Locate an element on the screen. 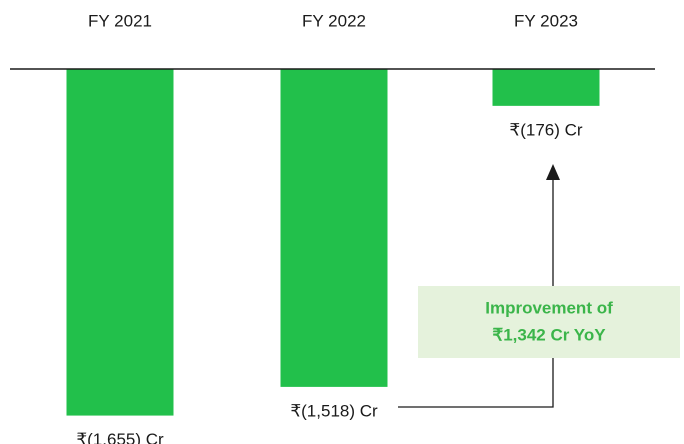 The image size is (684, 444). category-label: FY 2021 is located at coordinates (120, 20).